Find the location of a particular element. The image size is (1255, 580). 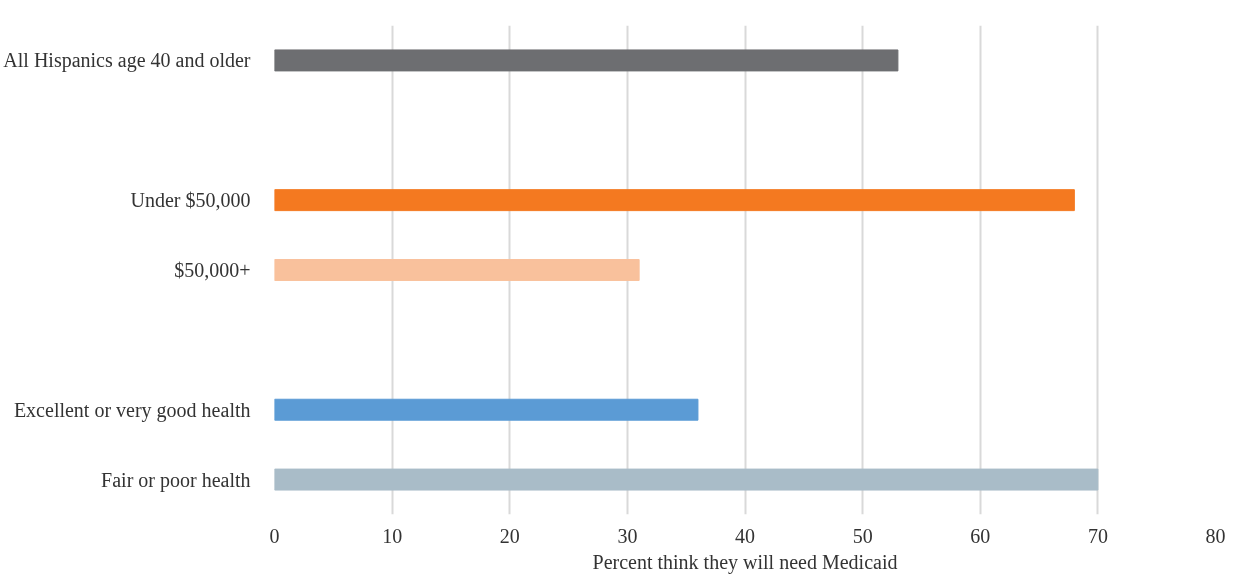

x-tick-label: 60 is located at coordinates (980, 535).